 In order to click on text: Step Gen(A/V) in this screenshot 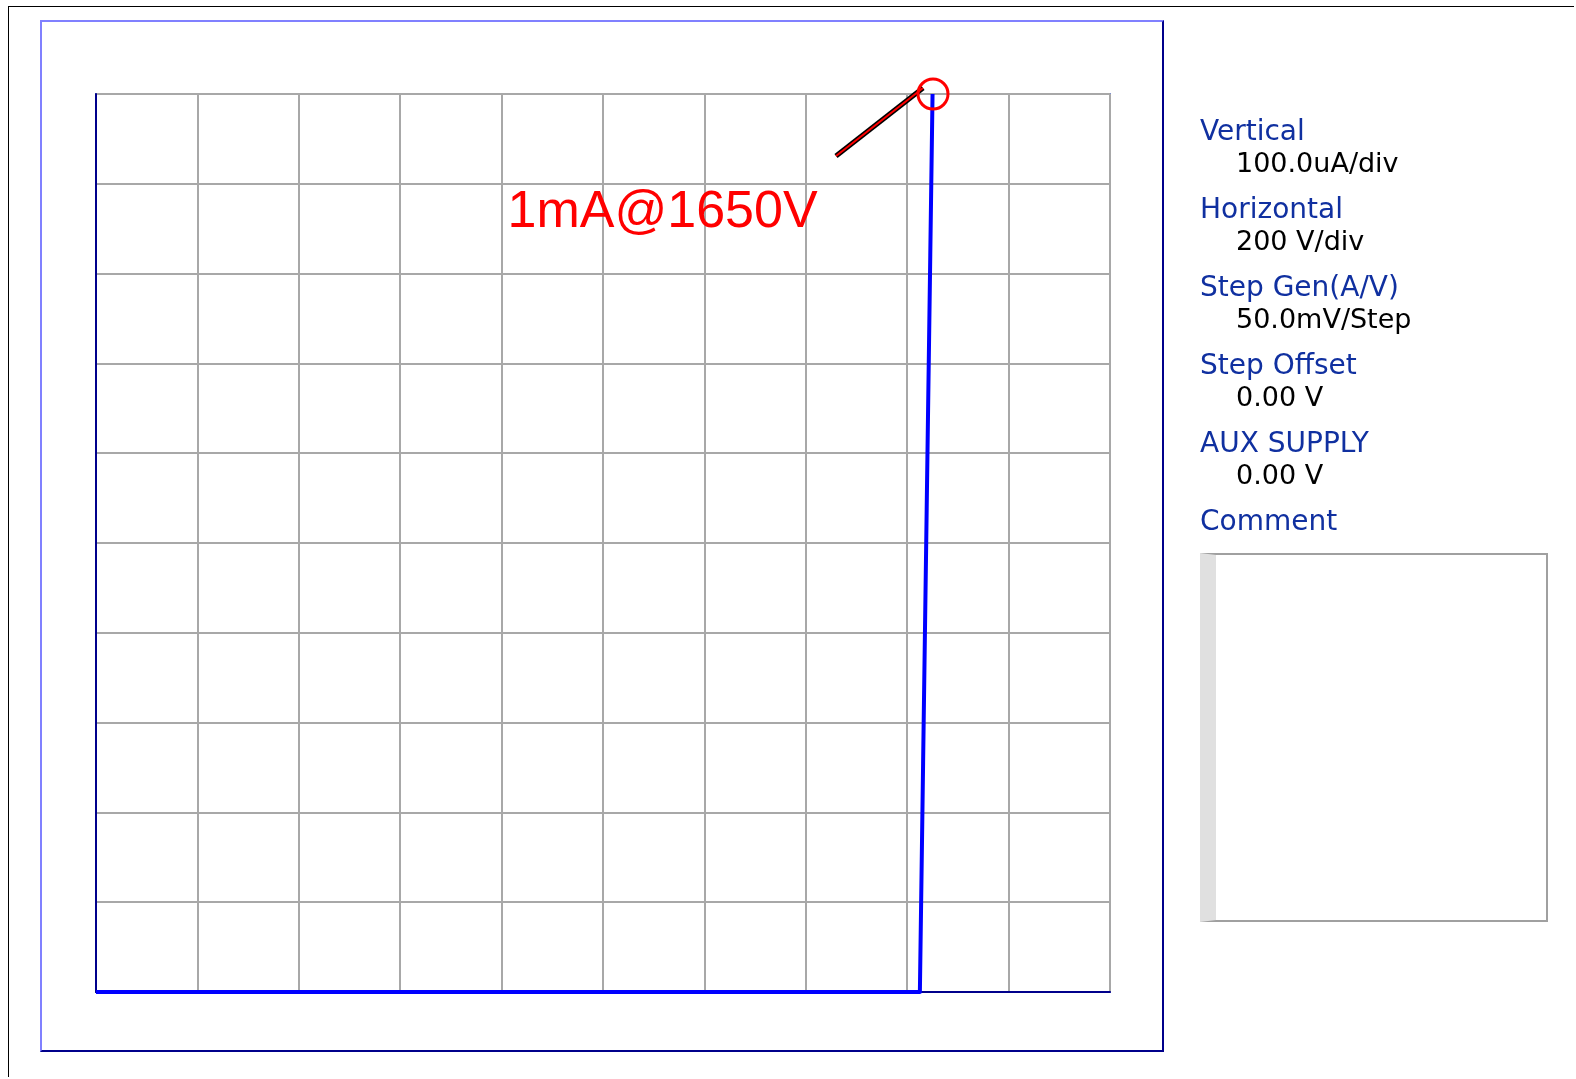, I will do `click(1300, 286)`.